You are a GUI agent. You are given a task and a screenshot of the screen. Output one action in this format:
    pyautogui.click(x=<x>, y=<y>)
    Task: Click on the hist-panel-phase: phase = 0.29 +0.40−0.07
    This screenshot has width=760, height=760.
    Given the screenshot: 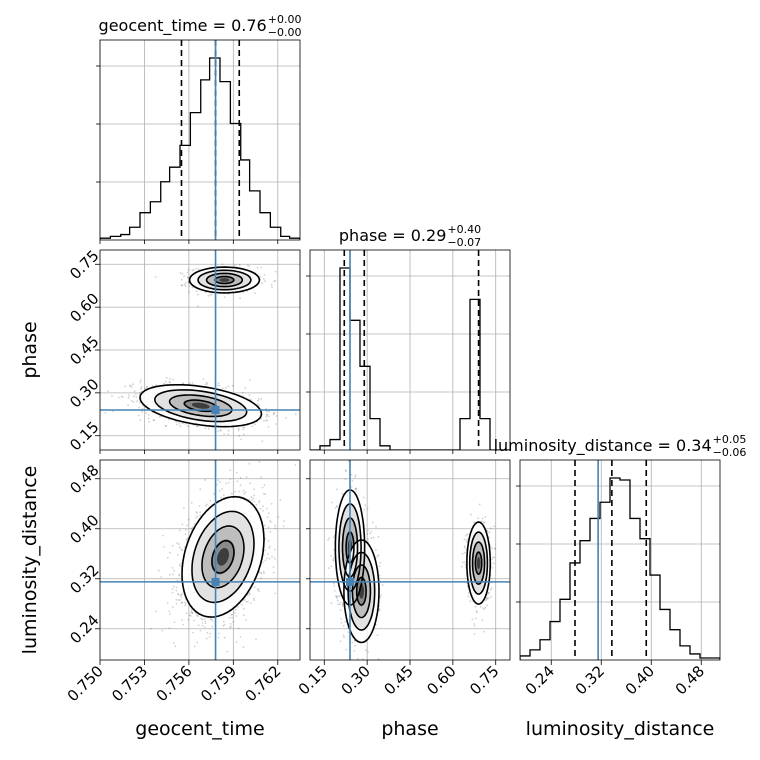 What is the action you would take?
    pyautogui.click(x=408, y=337)
    